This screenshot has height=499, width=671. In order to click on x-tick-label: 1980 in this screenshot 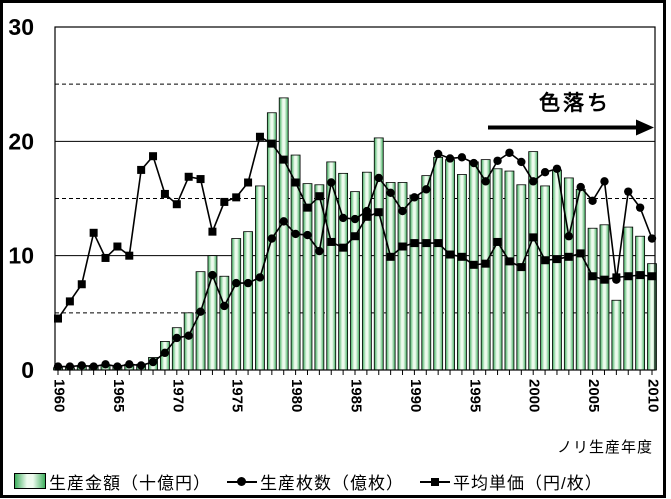, I will do `click(296, 395)`.